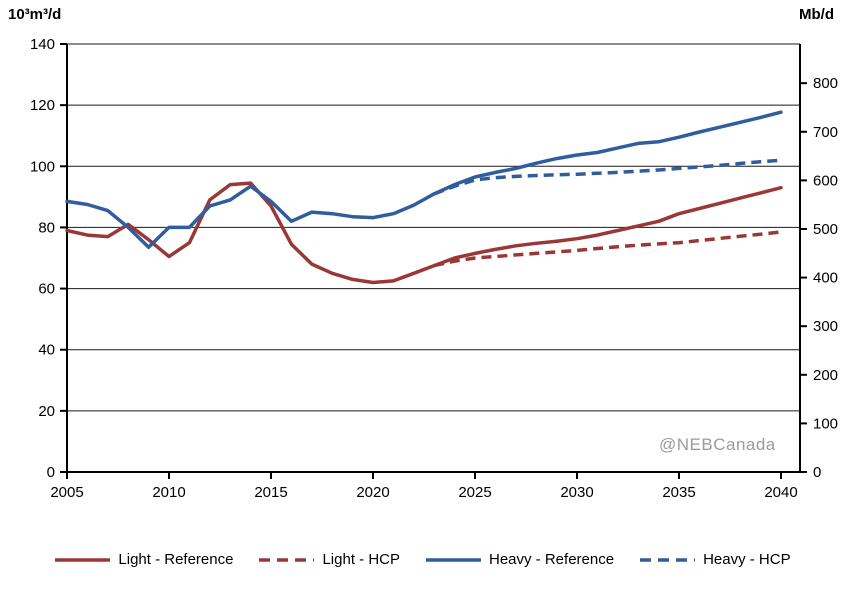 The height and width of the screenshot is (604, 846). I want to click on left-axis-tick-label: 100, so click(42, 166).